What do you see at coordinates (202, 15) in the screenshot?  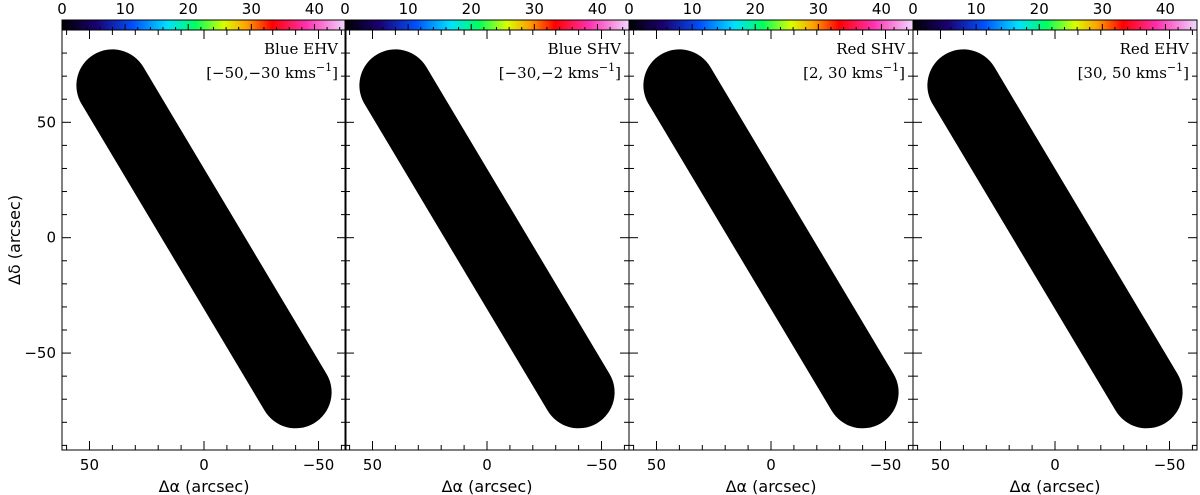 I see `colorbar-blue-ehv: 0 10 20 30 40` at bounding box center [202, 15].